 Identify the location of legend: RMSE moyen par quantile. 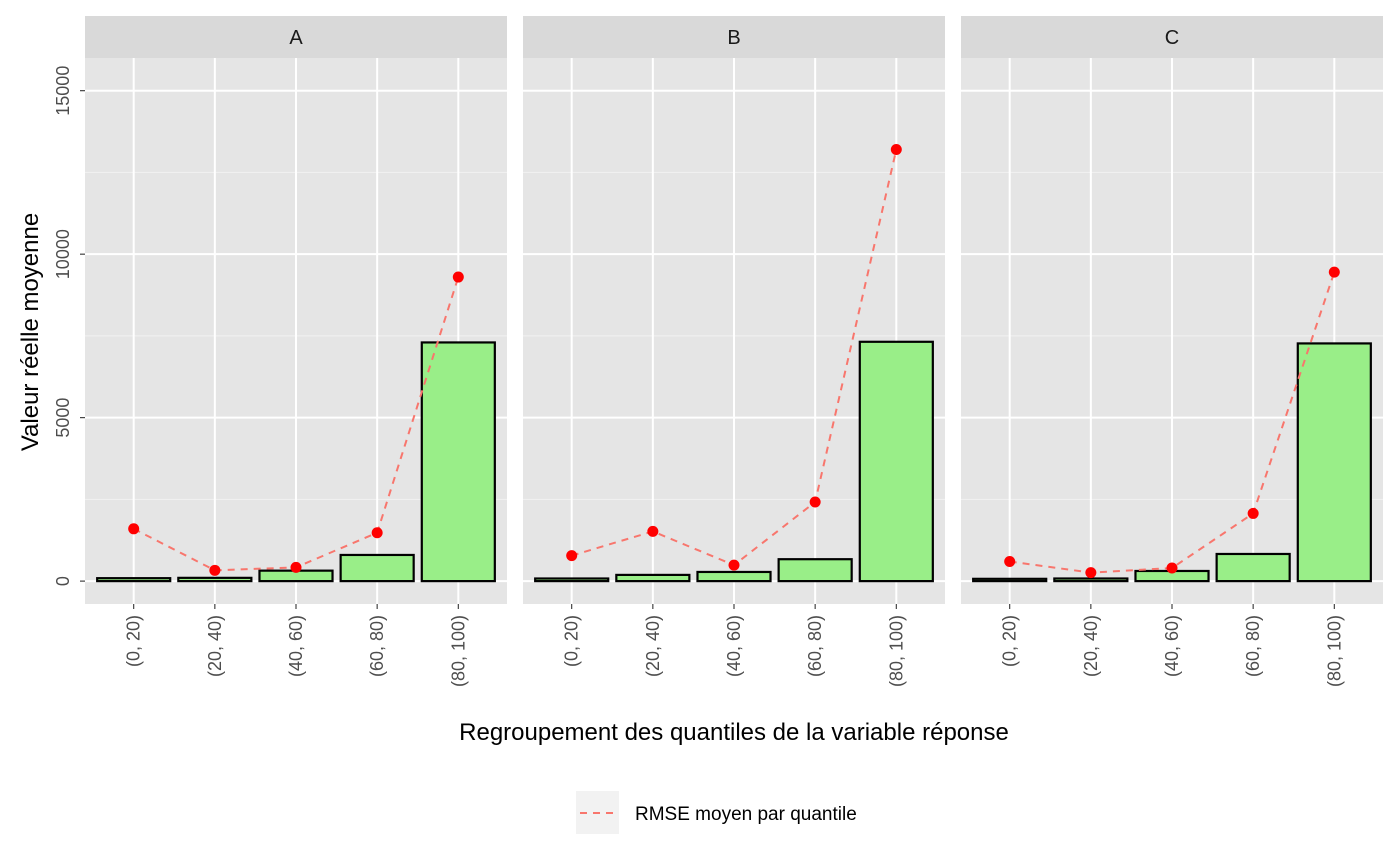
(716, 812).